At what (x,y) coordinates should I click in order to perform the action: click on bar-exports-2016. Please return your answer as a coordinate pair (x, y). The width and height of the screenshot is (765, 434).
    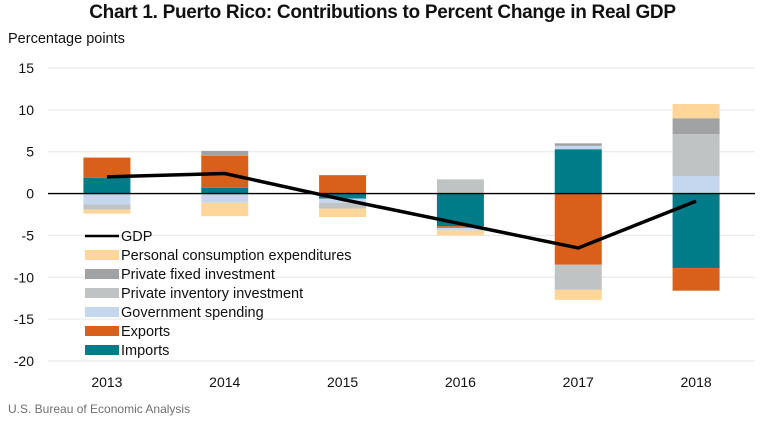
    Looking at the image, I should click on (460, 227).